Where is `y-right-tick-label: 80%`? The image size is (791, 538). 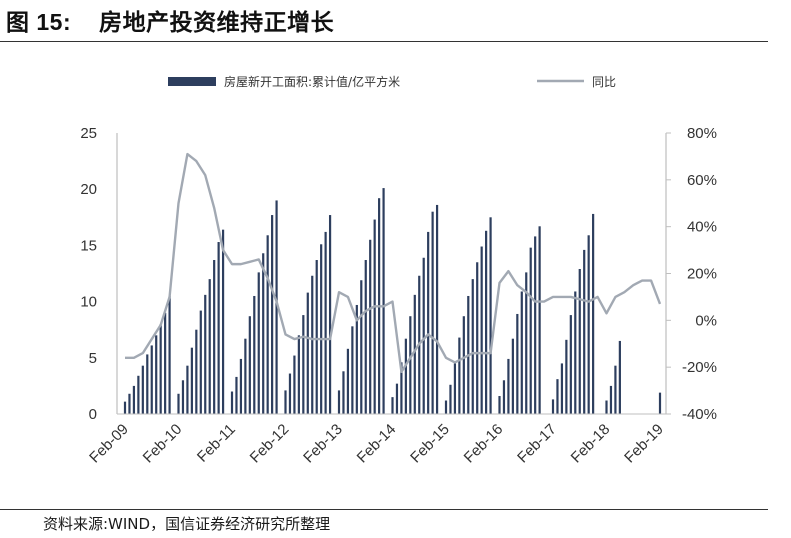 y-right-tick-label: 80% is located at coordinates (702, 133).